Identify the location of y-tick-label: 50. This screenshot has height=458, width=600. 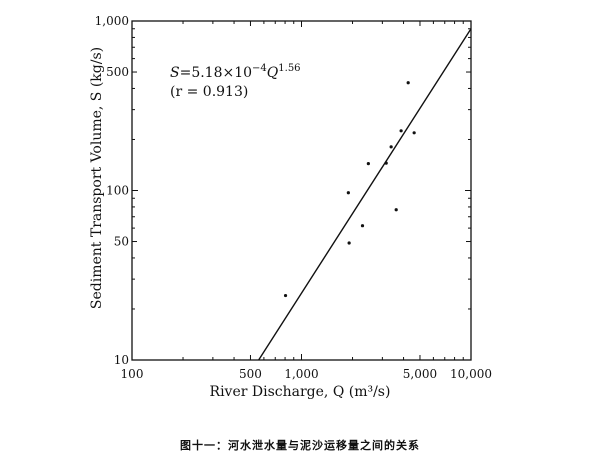
(121, 242).